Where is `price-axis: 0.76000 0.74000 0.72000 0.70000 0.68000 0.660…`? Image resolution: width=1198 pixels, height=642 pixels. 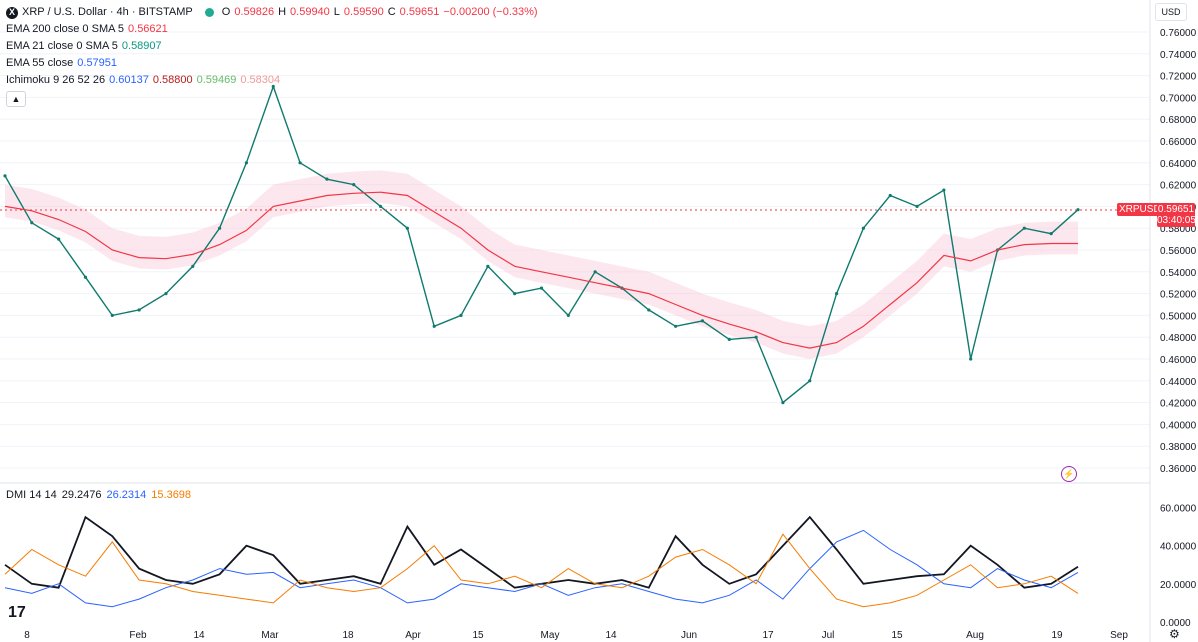
price-axis: 0.76000 0.74000 0.72000 0.70000 0.68000 0.660… is located at coordinates (1178, 251).